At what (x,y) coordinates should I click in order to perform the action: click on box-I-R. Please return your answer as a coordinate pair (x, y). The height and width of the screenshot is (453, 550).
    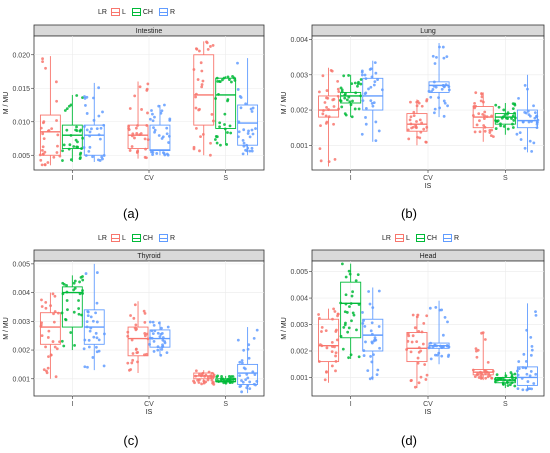
    Looking at the image, I should click on (372, 334).